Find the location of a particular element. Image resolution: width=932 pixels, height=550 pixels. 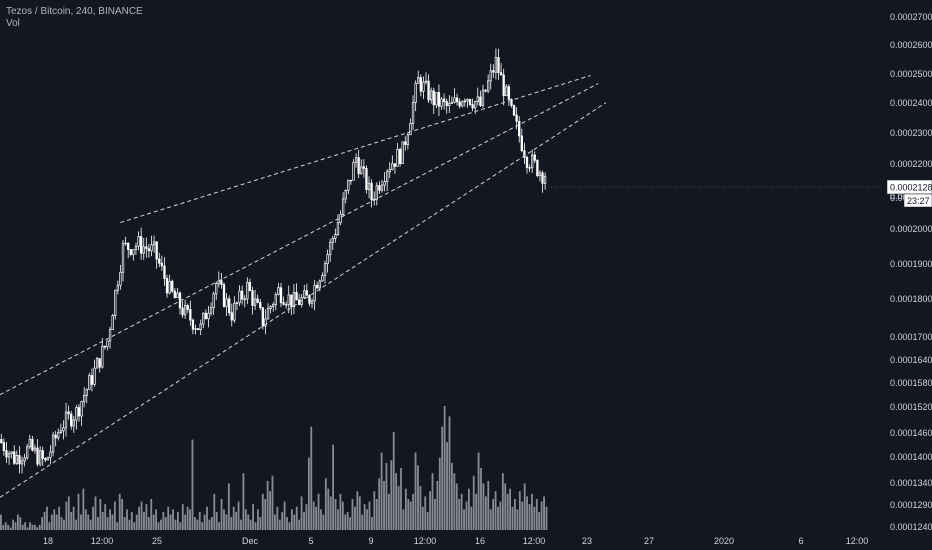

countdown-value: 23:27 is located at coordinates (918, 201).